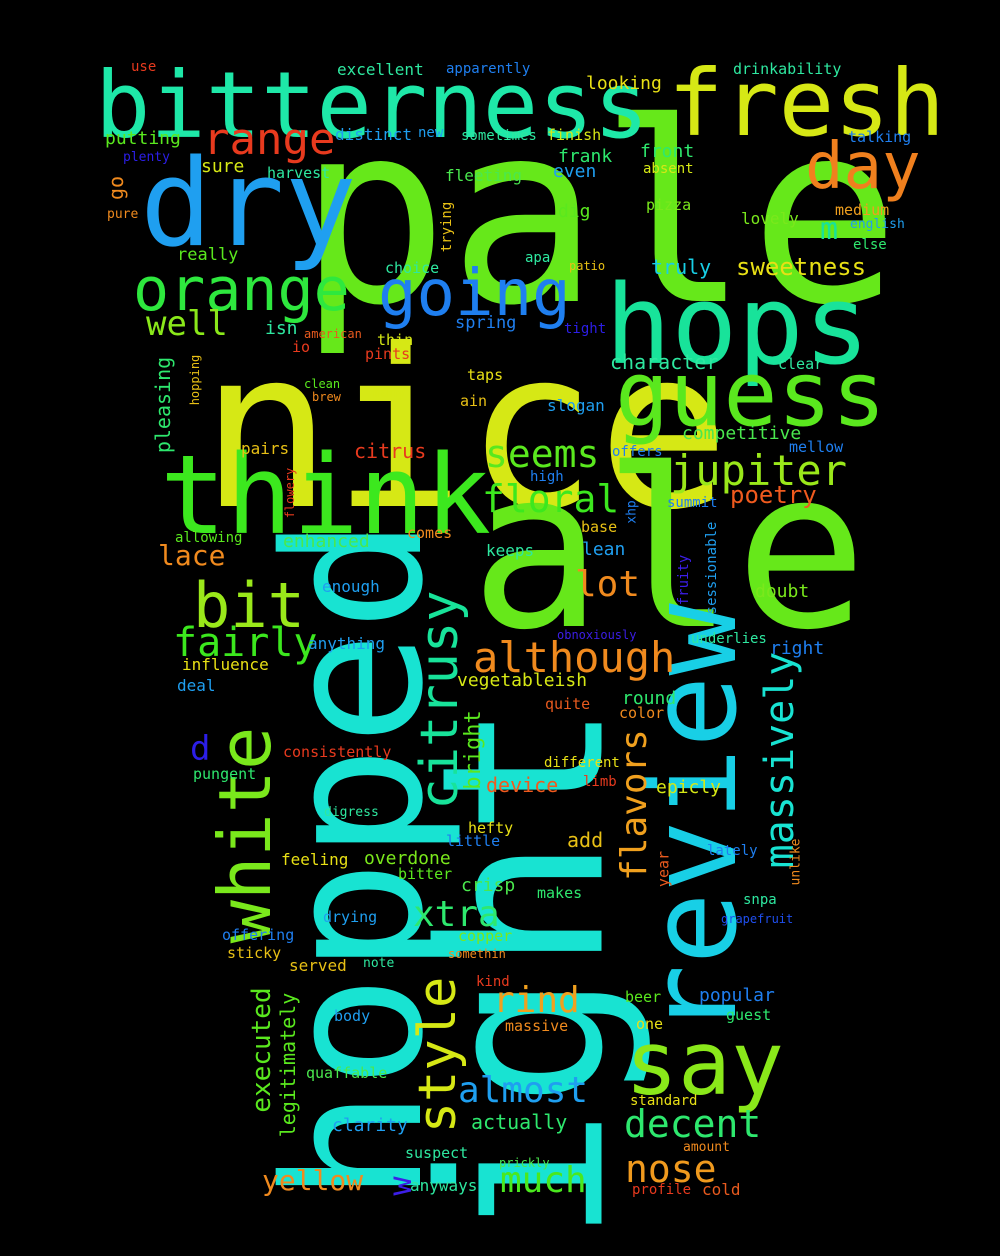 The image size is (1000, 1256). What do you see at coordinates (737, 995) in the screenshot?
I see `word-popular: popular` at bounding box center [737, 995].